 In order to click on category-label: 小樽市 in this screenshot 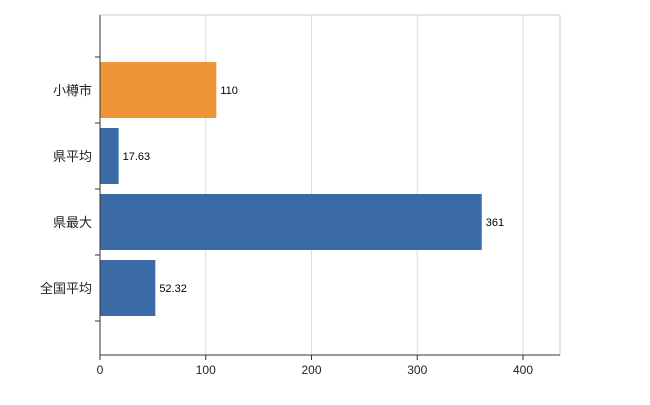, I will do `click(72, 90)`.